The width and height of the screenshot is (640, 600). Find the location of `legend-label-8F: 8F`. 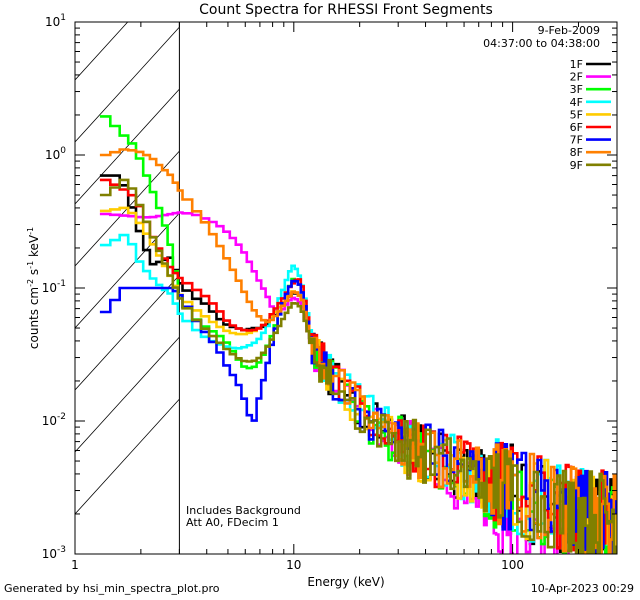

legend-label-8F: 8F is located at coordinates (576, 152).